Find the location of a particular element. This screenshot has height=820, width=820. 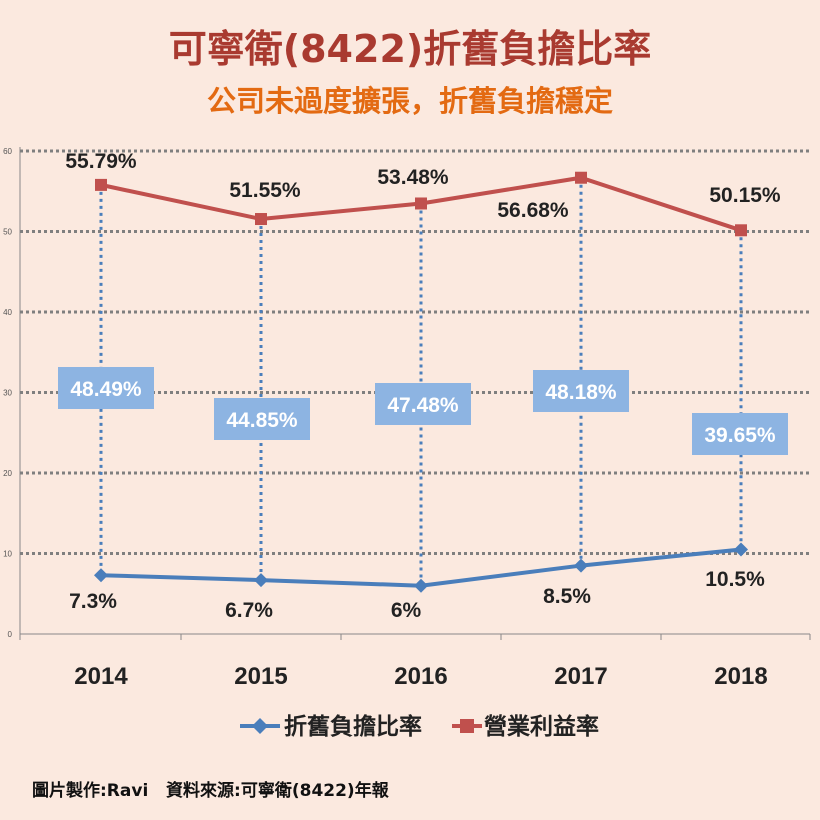

y-tick-label: 0 is located at coordinates (10, 634).